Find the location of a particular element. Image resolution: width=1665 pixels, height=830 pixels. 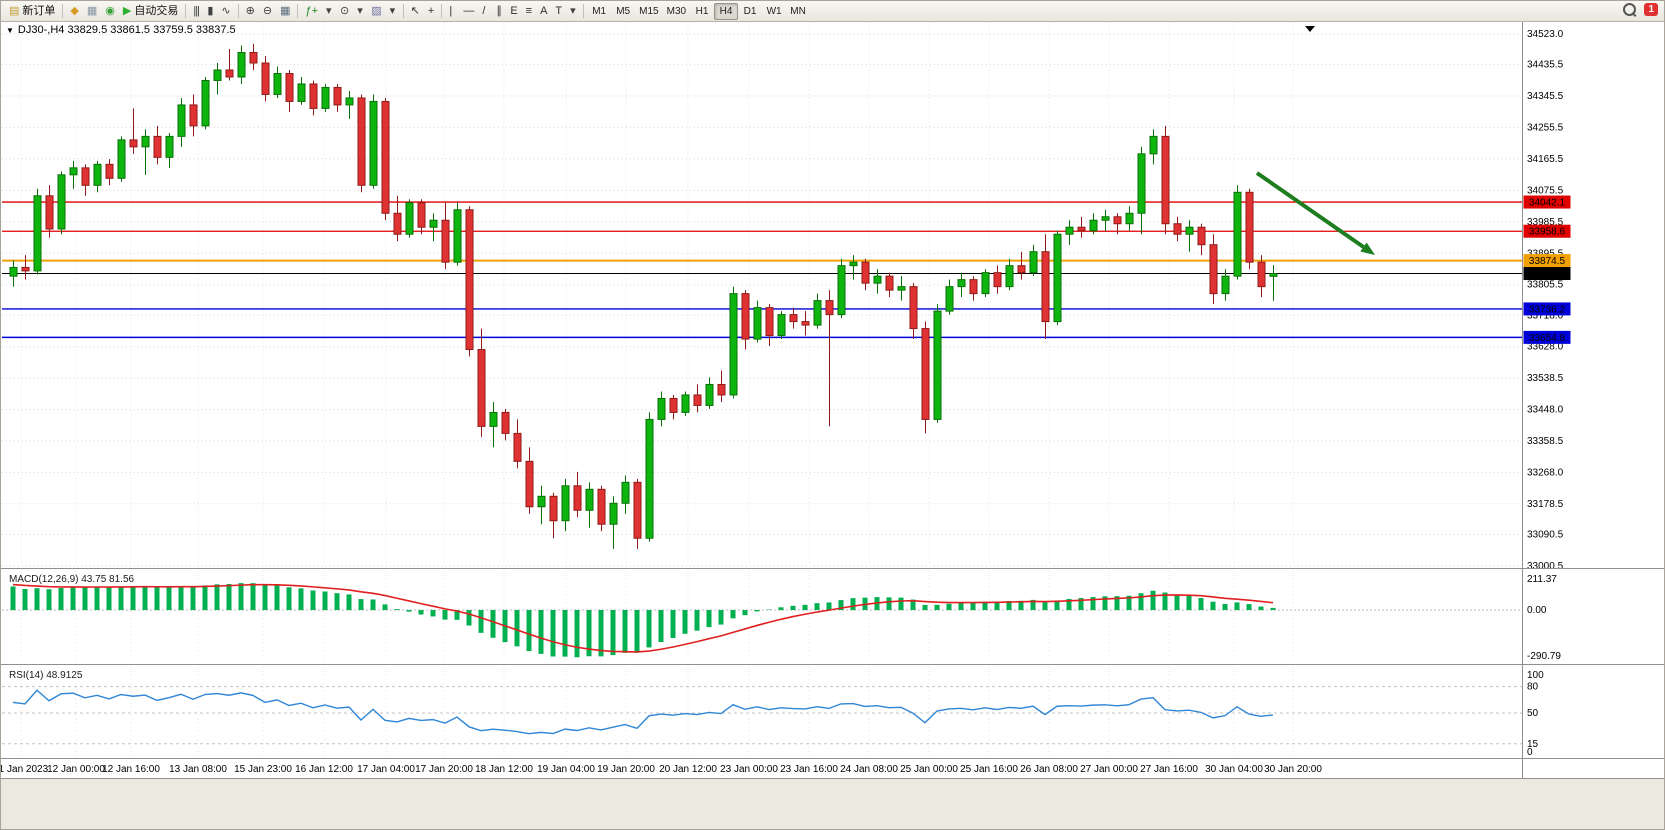

toolbar-separator is located at coordinates (442, 11).